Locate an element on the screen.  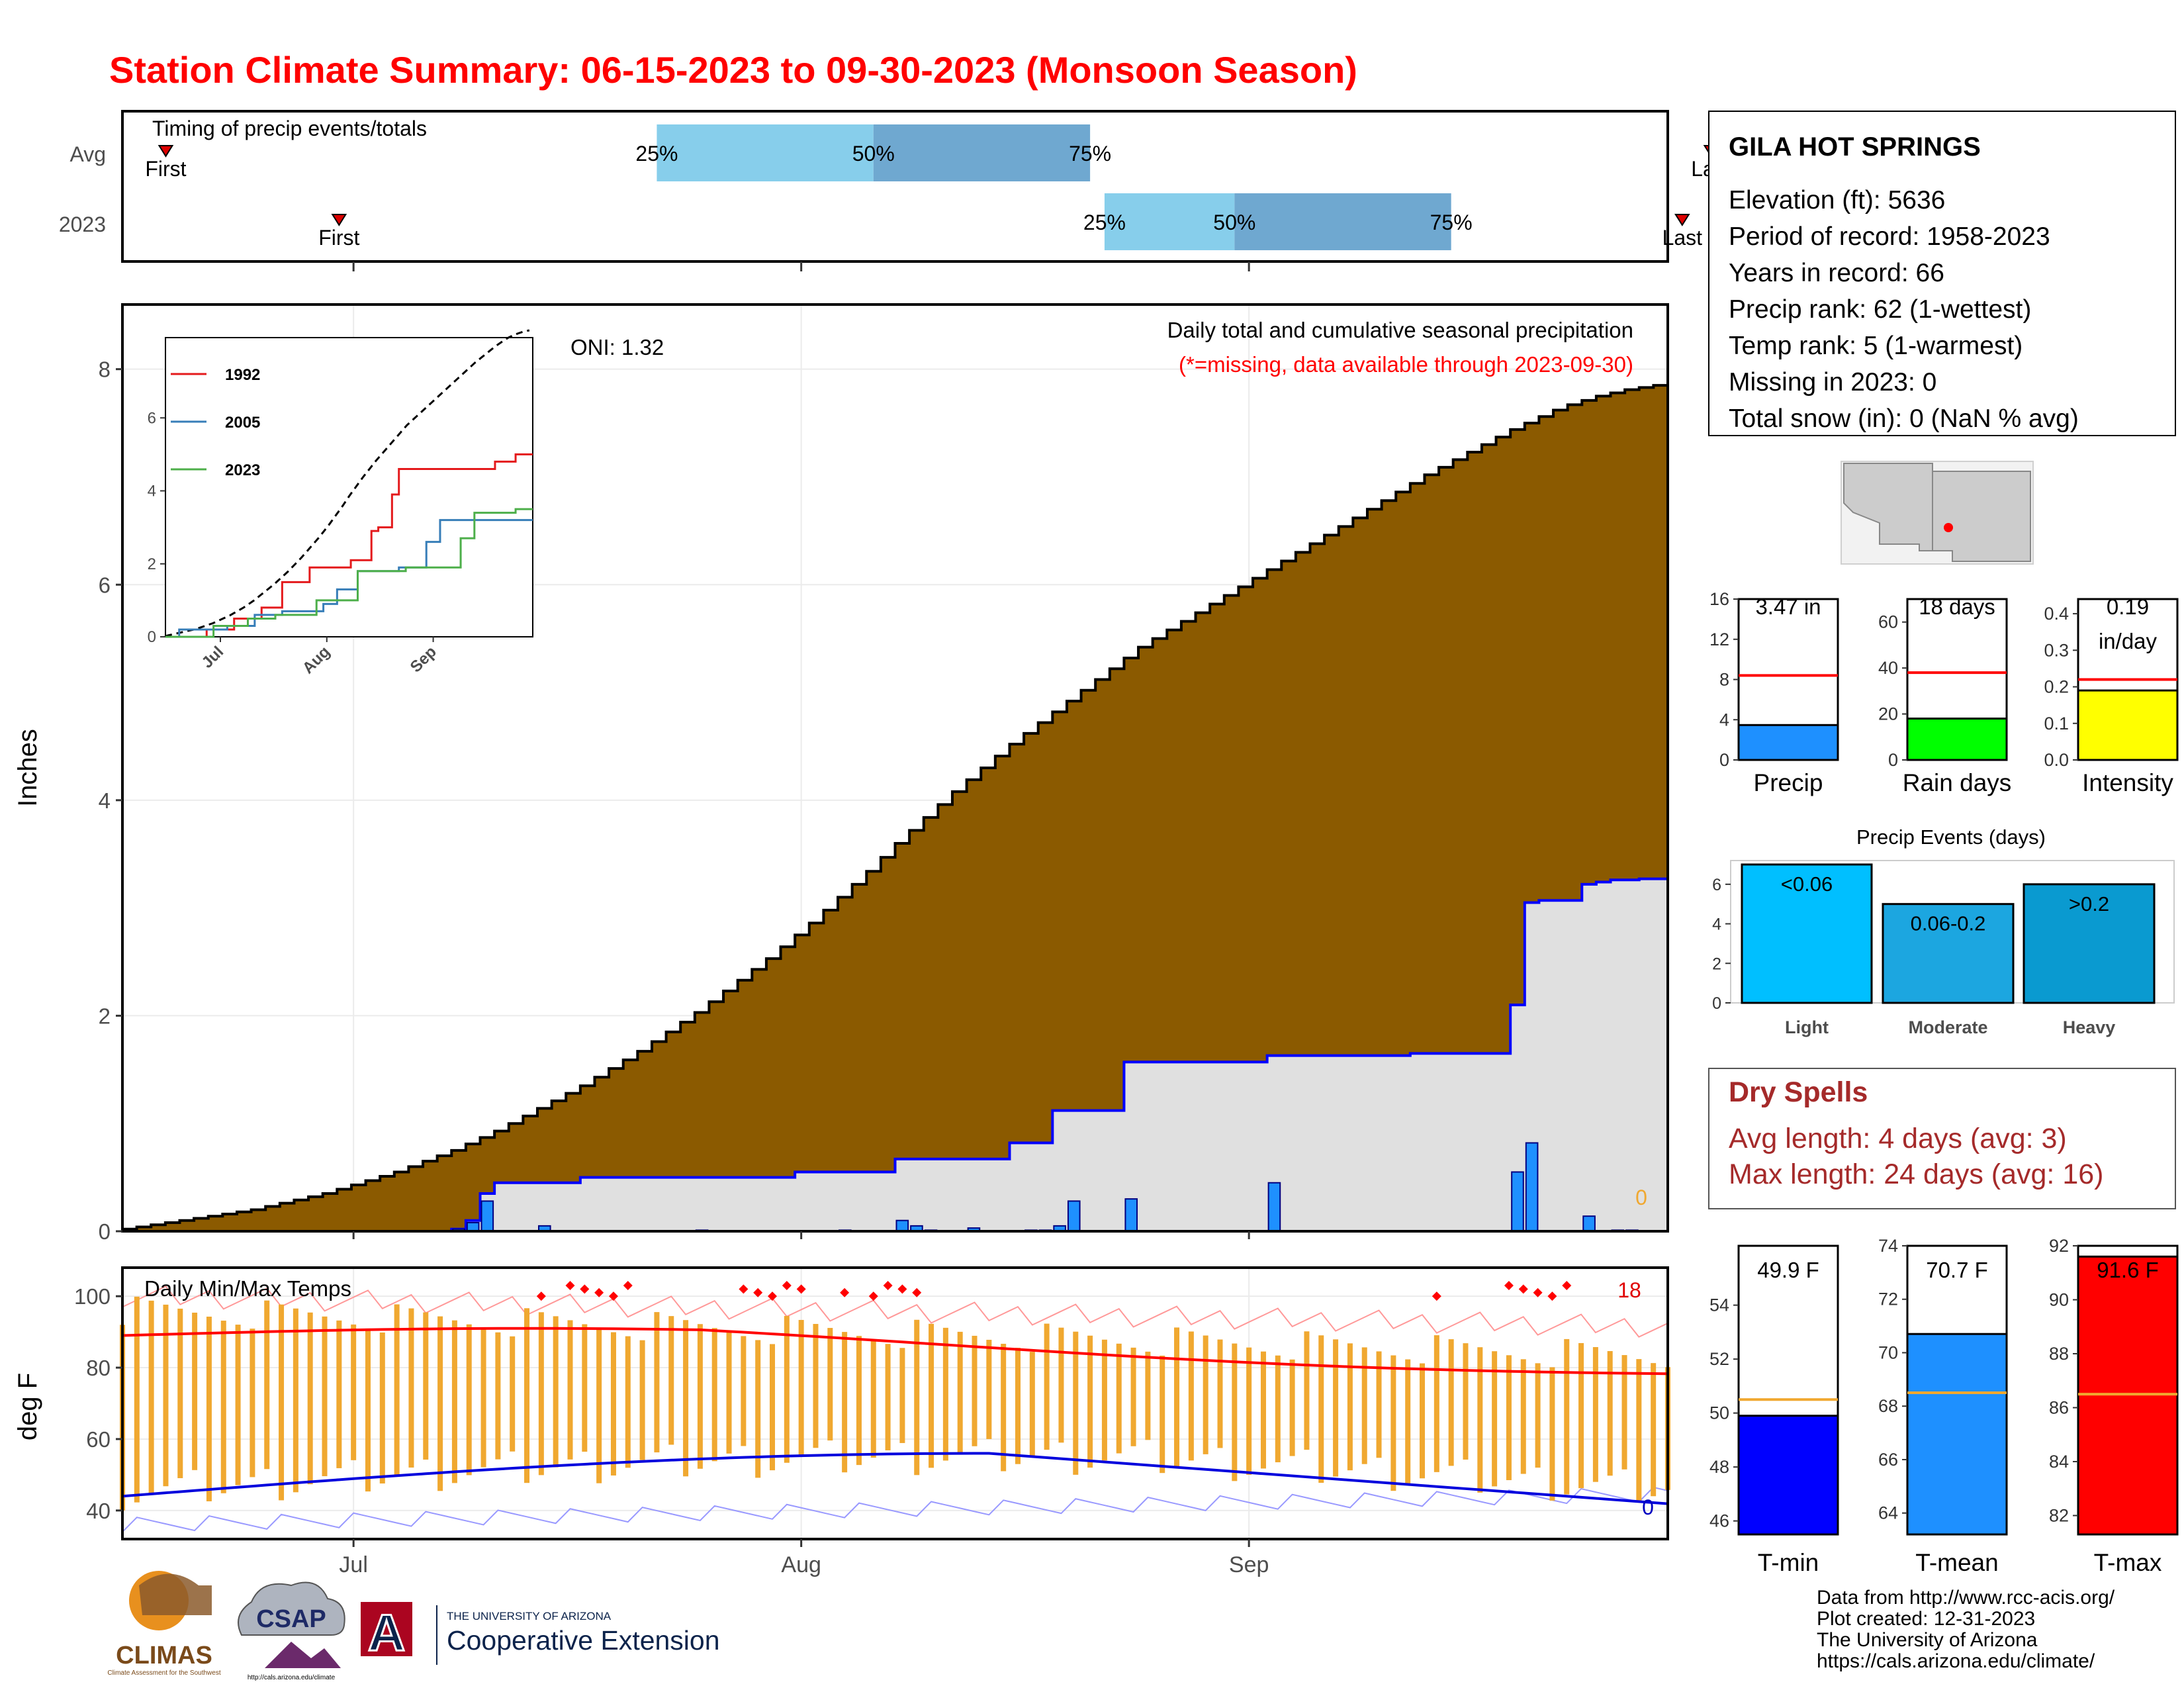
event-range-label: 0.06-0.2 is located at coordinates (1948, 923).